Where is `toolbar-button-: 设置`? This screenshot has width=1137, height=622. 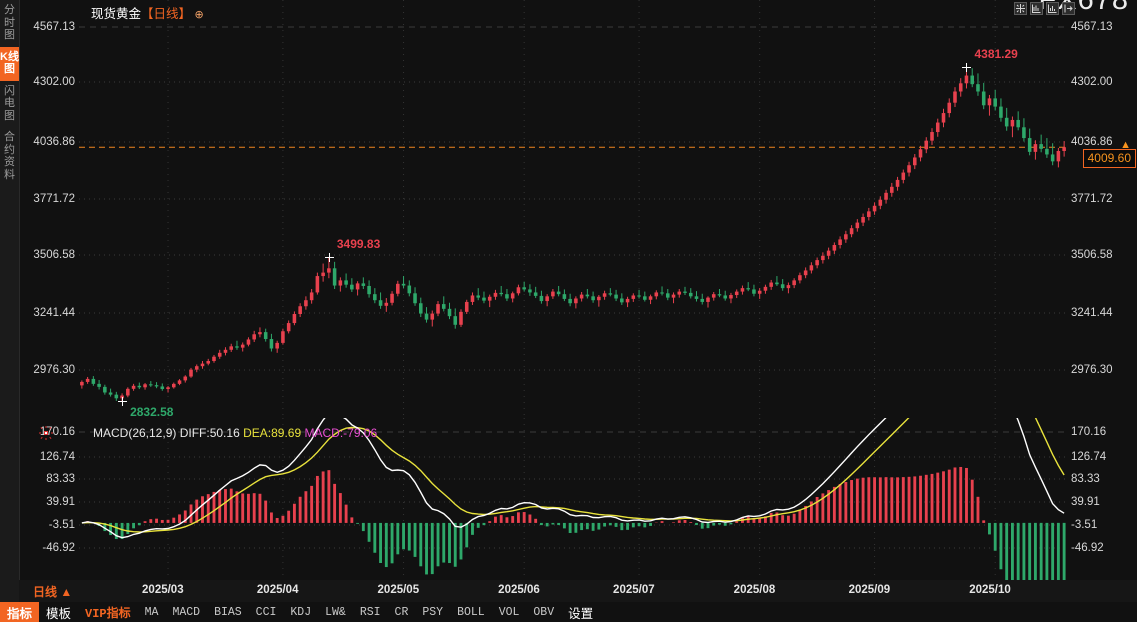
toolbar-button-: 设置 is located at coordinates (580, 612).